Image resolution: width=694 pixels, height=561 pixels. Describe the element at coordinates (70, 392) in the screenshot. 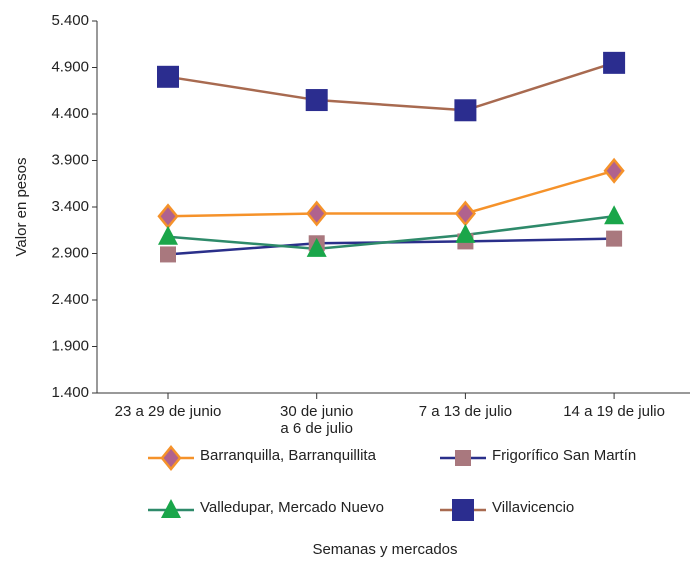

I see `y-tick-label: 1.400` at that location.